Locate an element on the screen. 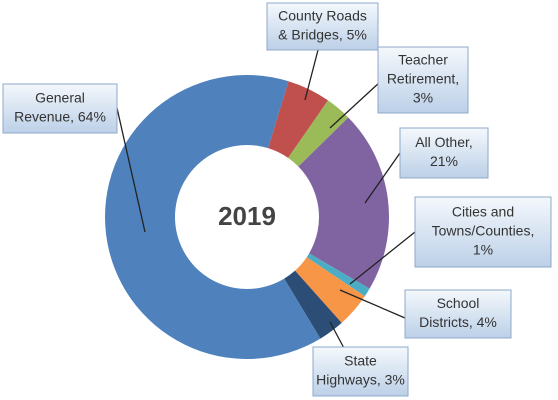 The image size is (558, 400). data-label: Towns/Counties, is located at coordinates (483, 231).